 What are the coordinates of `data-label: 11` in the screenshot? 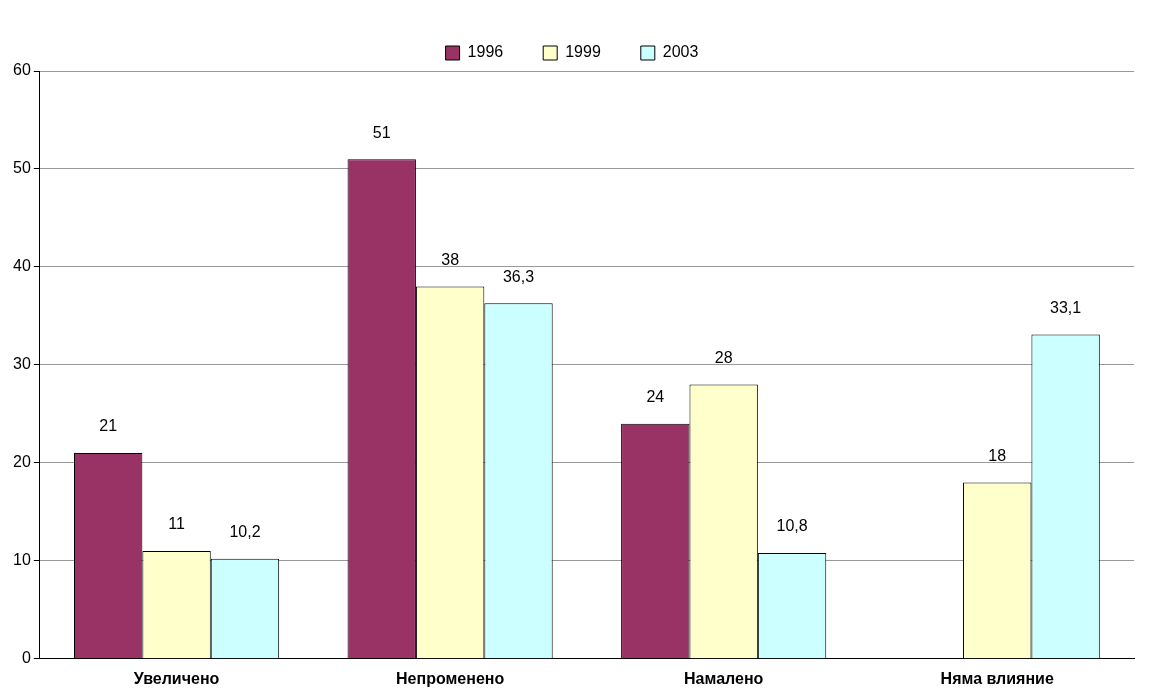 It's located at (176, 524).